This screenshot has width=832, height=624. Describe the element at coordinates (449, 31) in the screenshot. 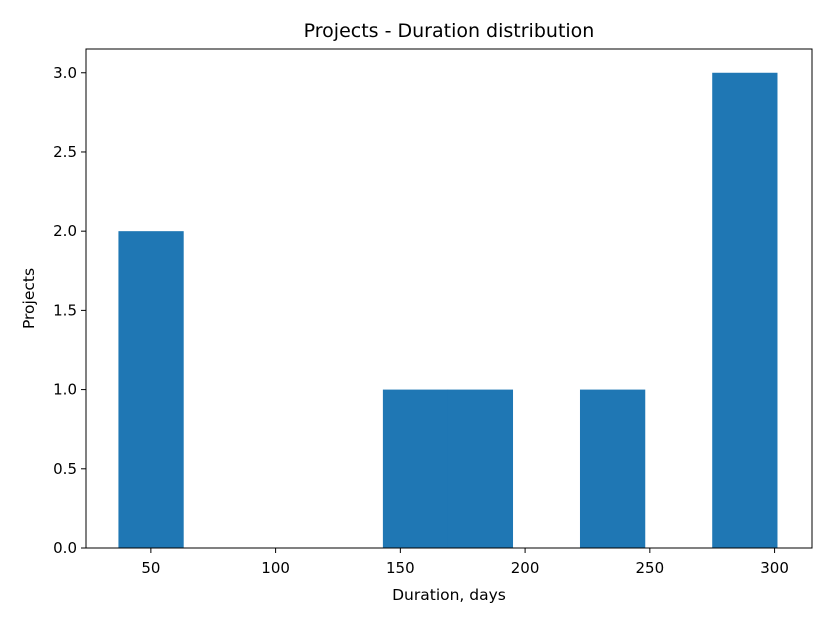

I see `chart-title: Projects - Duration distribution` at that location.